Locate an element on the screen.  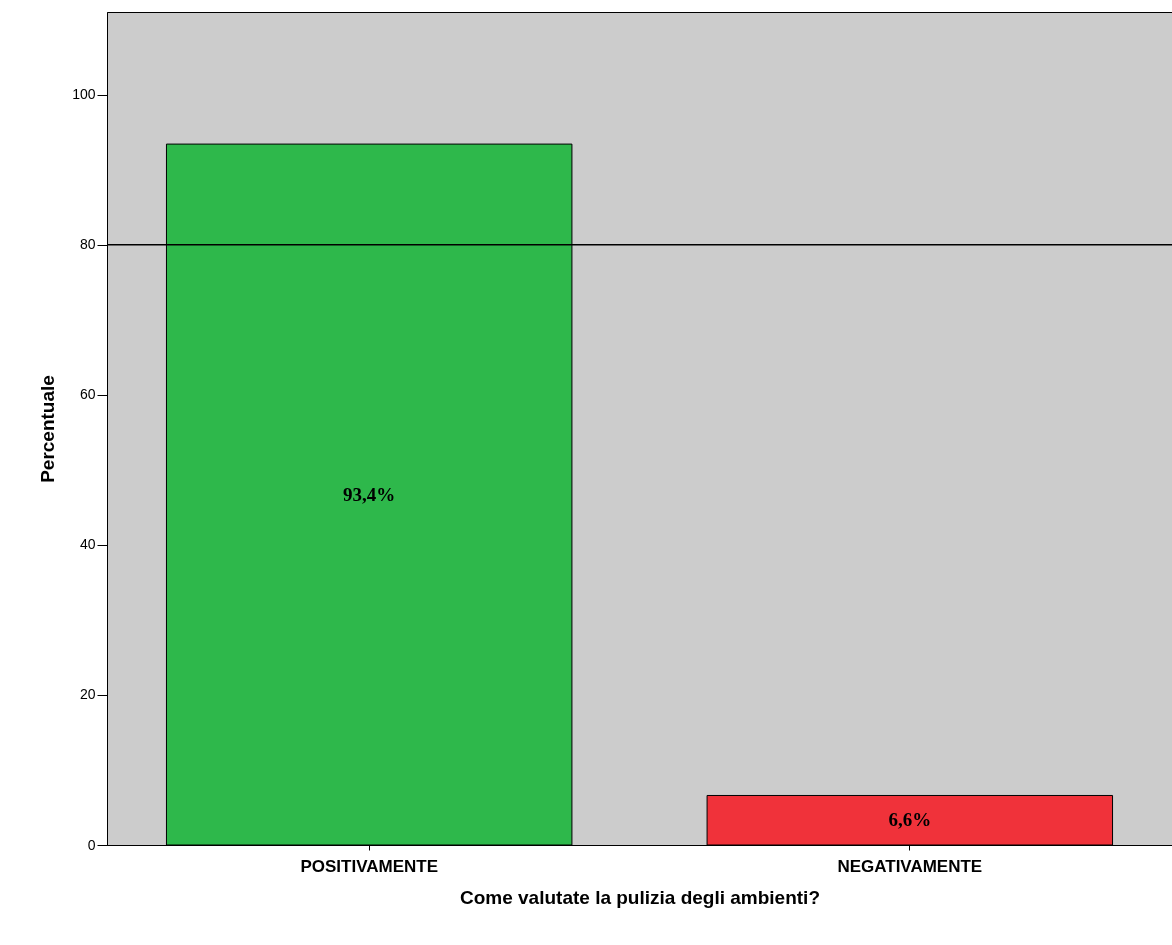
y-axis-title: Percentuale is located at coordinates (48, 429).